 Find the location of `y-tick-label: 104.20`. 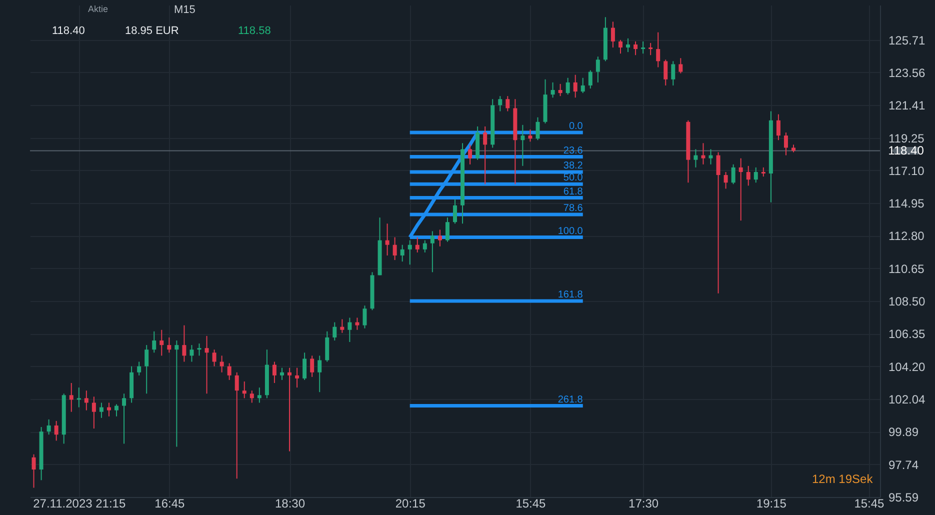

y-tick-label: 104.20 is located at coordinates (907, 367).